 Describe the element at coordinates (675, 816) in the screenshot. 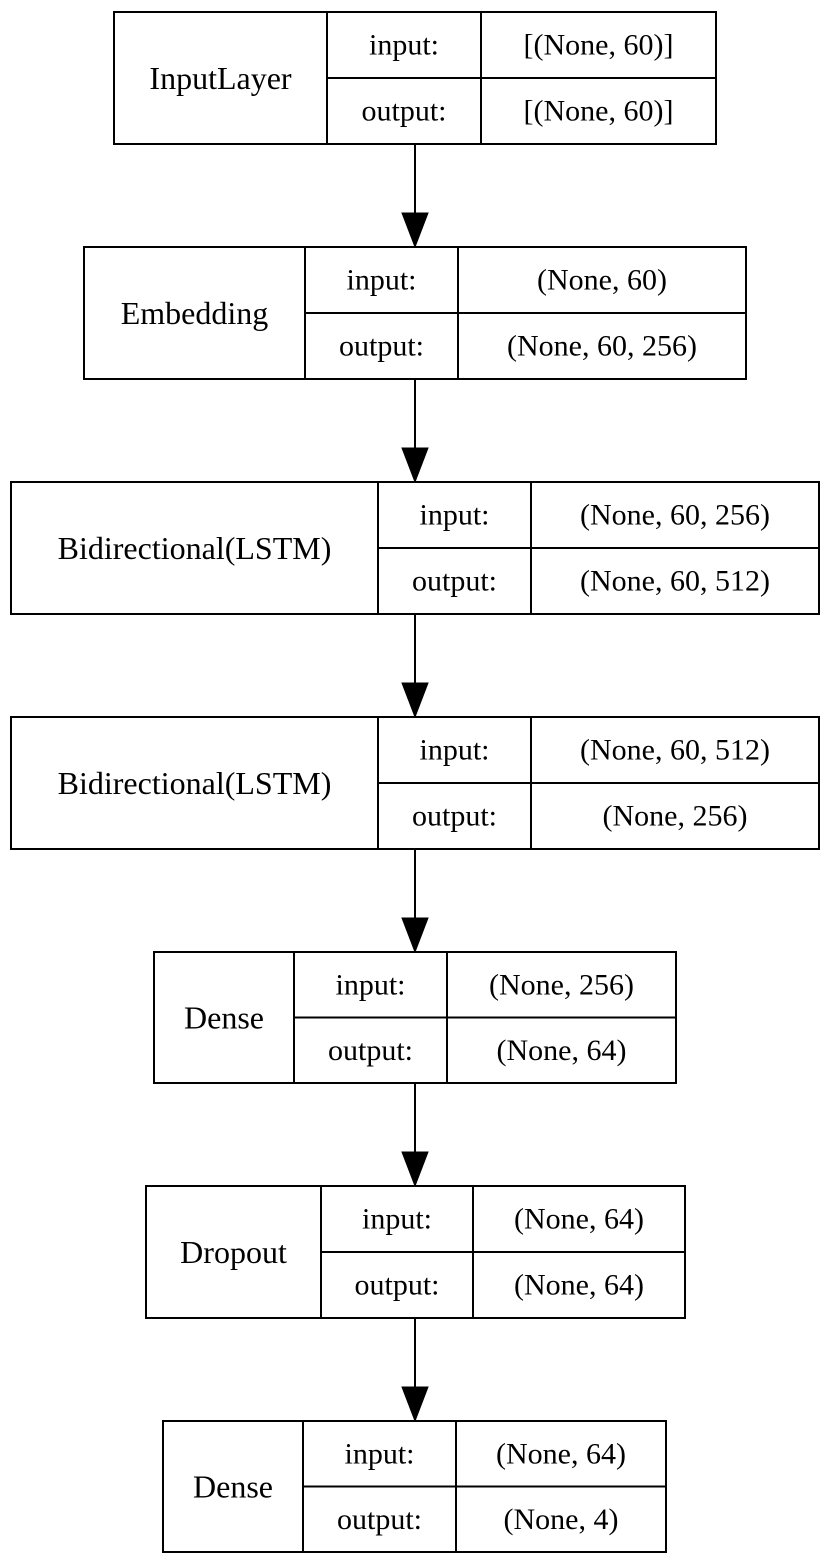

I see `output-shape: (None, 256)` at that location.